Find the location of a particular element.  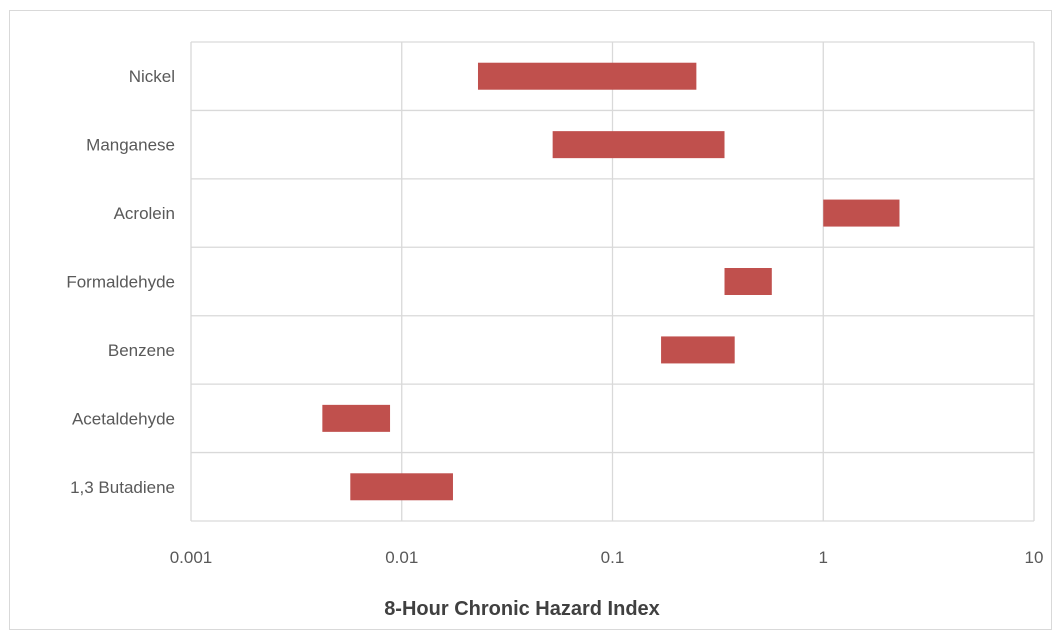

x-tick-label: 0.01 is located at coordinates (401, 557).